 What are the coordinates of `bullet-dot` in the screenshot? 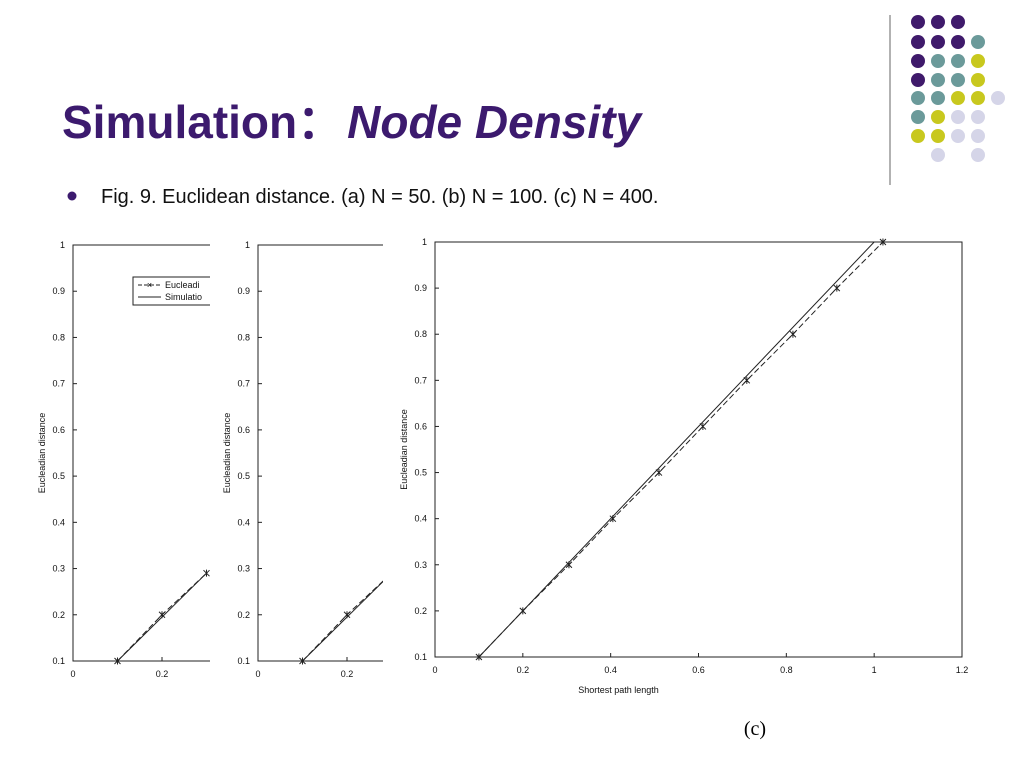 It's located at (72, 196).